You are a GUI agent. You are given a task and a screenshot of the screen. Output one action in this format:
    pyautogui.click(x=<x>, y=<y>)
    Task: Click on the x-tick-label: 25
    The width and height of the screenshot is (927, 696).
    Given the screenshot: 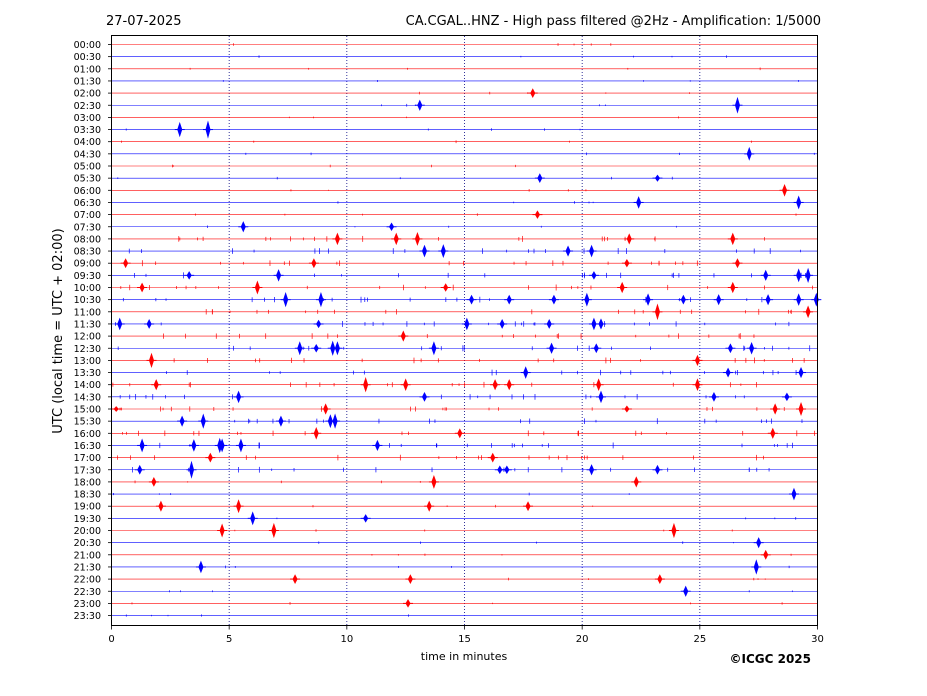 What is the action you would take?
    pyautogui.click(x=699, y=639)
    